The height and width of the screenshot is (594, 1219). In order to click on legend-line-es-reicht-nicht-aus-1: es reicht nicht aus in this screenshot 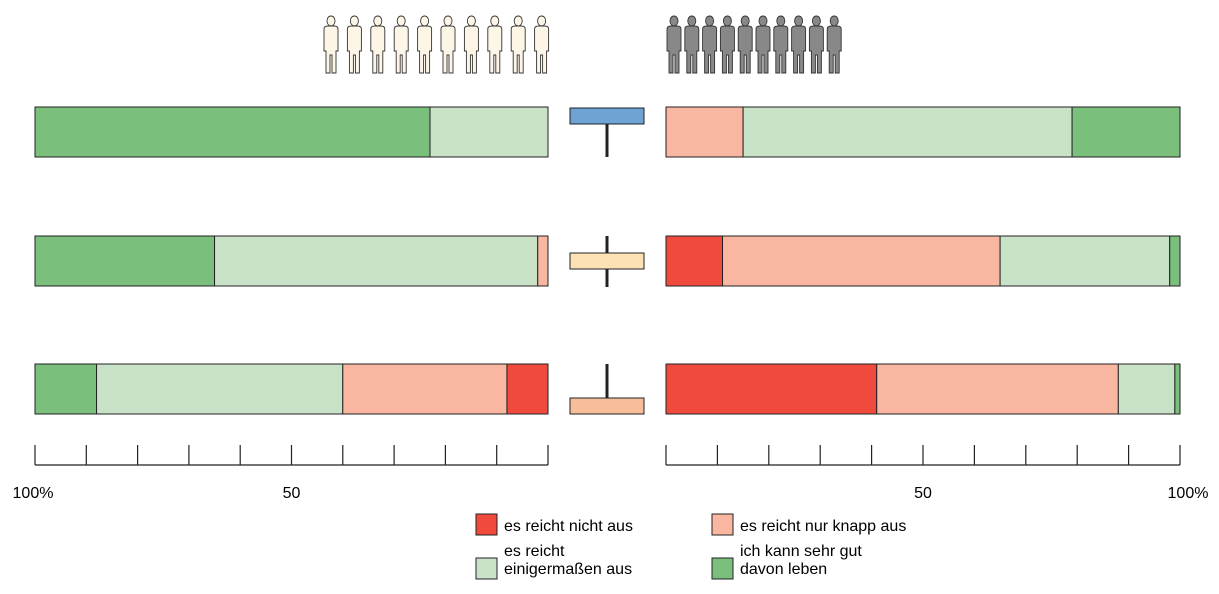, I will do `click(568, 526)`.